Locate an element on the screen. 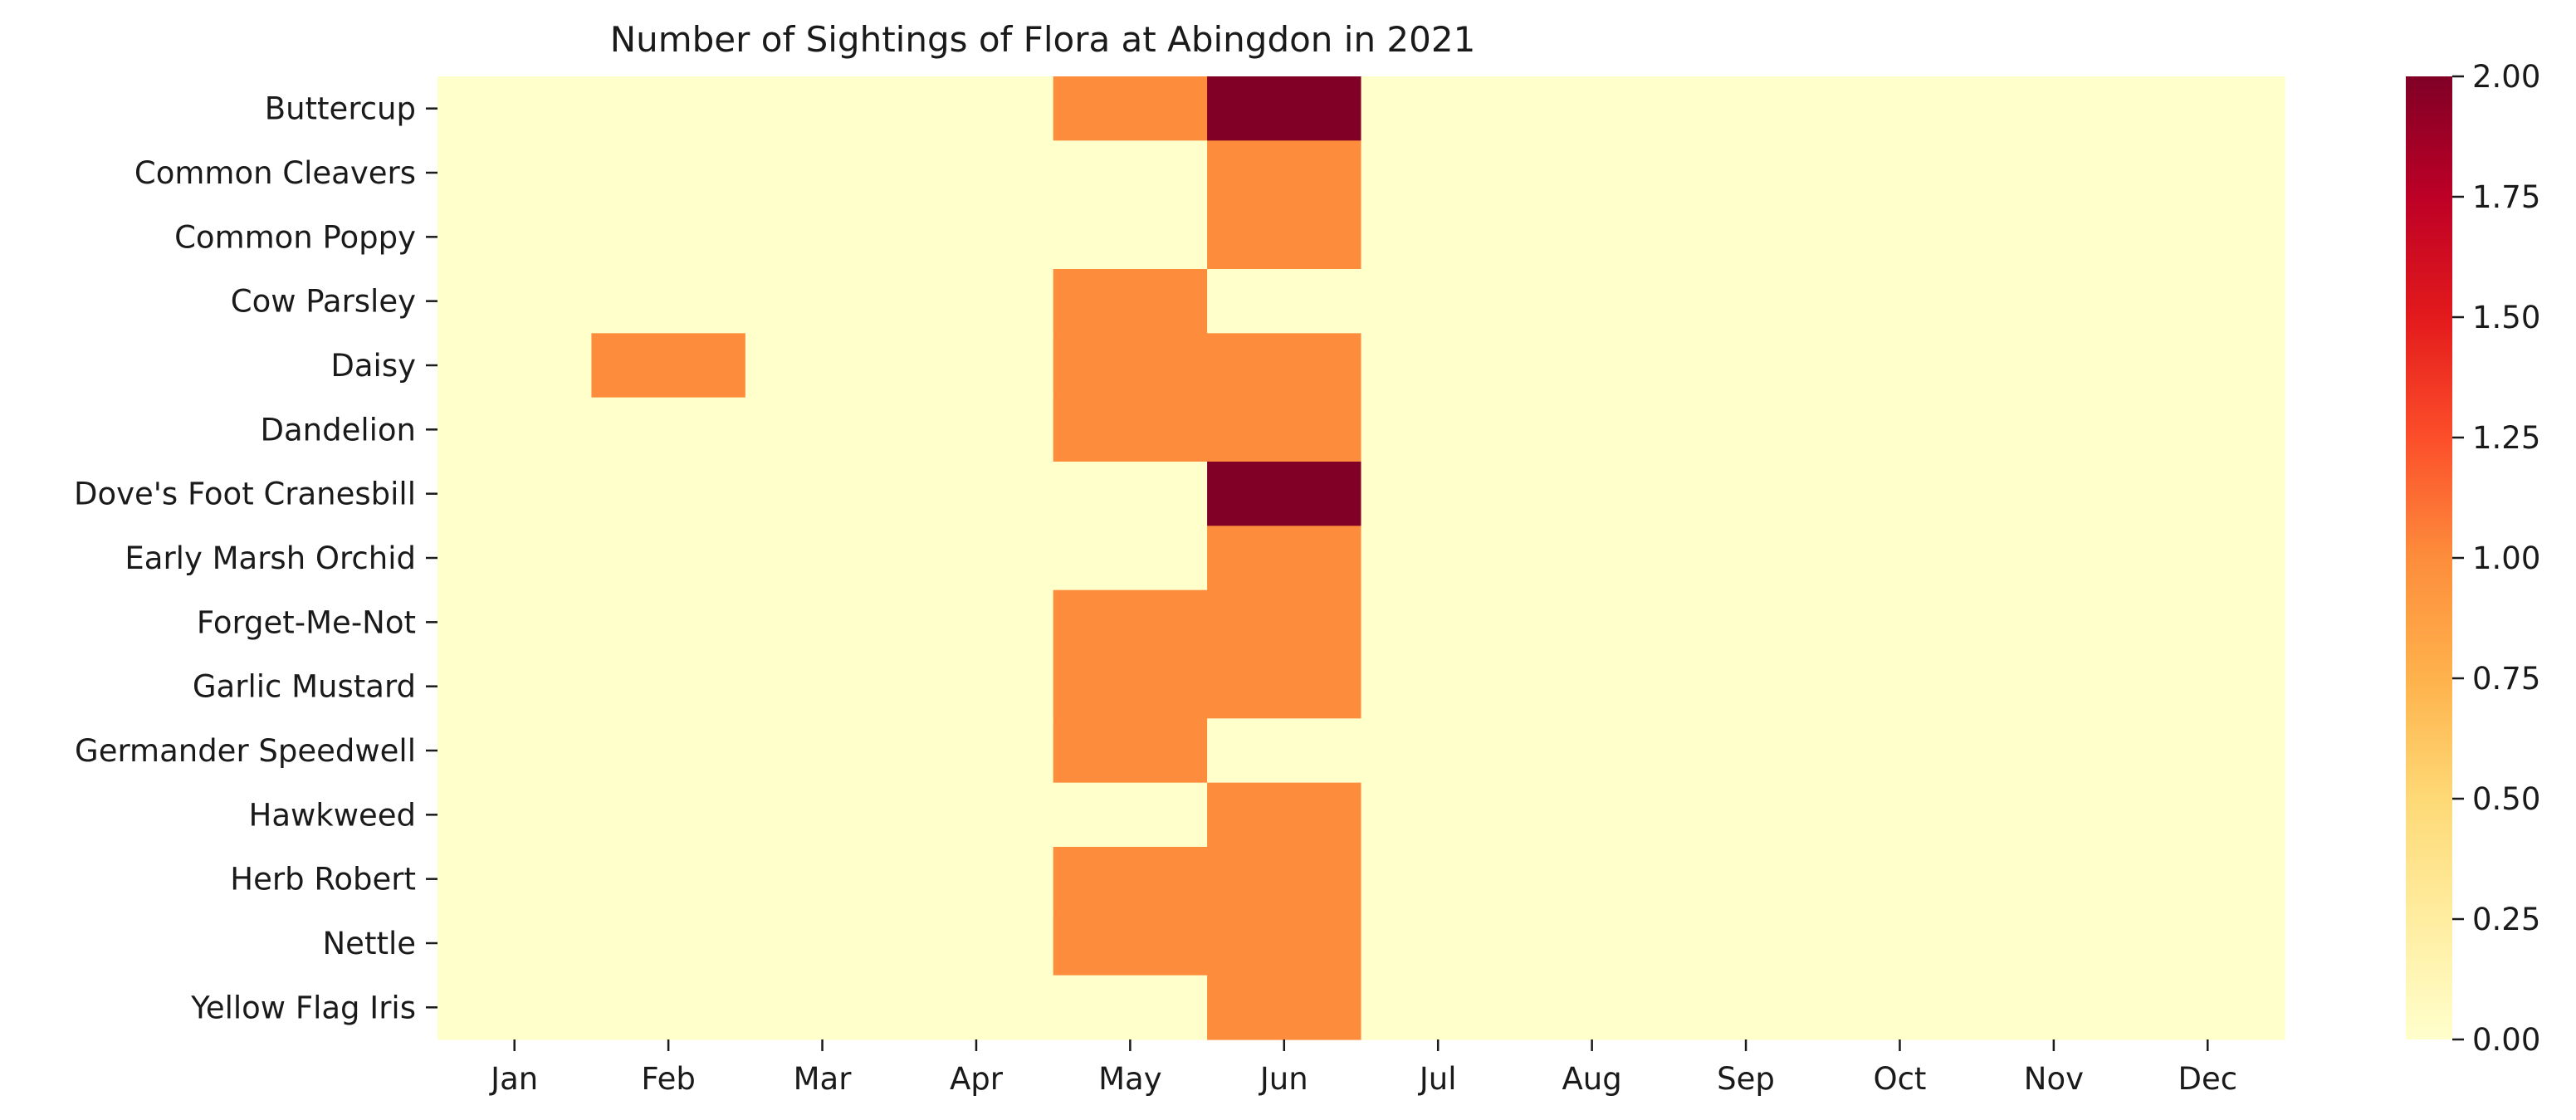 Image resolution: width=2576 pixels, height=1120 pixels. y-tick-label: Common Poppy is located at coordinates (295, 237).